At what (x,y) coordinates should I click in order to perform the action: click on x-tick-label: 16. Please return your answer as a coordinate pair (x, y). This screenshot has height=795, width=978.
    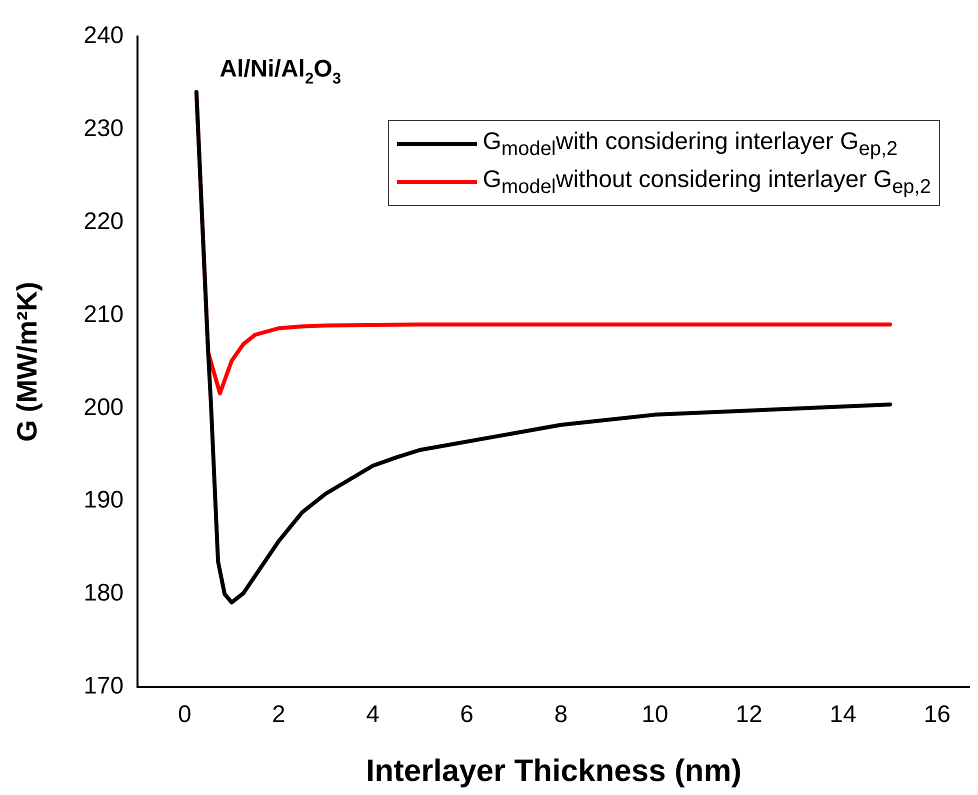
    Looking at the image, I should click on (937, 714).